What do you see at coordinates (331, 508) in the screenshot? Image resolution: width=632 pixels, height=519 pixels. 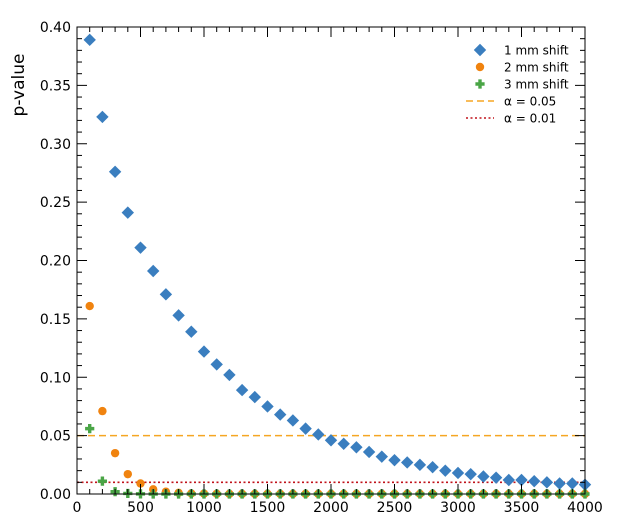 I see `x-tick-label: 2000` at bounding box center [331, 508].